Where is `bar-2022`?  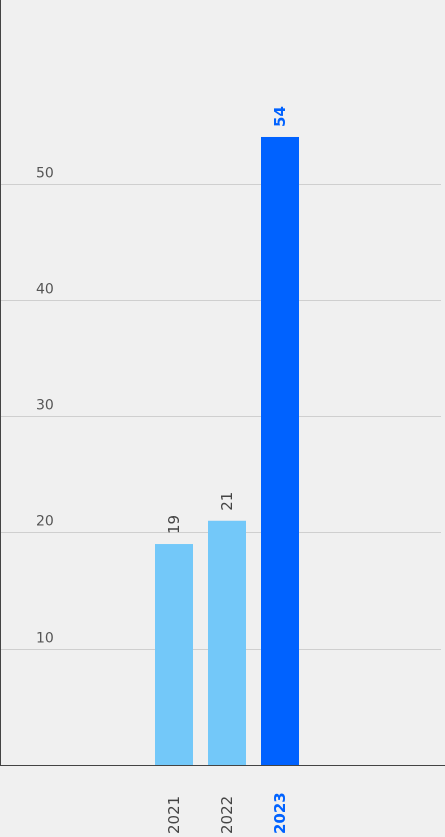 bar-2022 is located at coordinates (227, 642).